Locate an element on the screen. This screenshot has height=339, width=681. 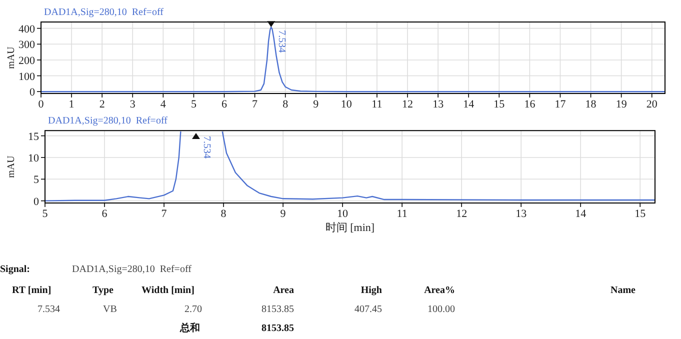
x-tick-label: 1 is located at coordinates (71, 104).